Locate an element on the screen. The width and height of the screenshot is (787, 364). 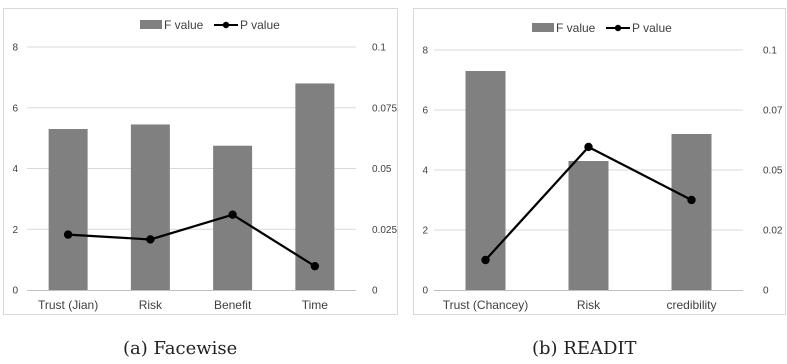
caption: (a) Facewise is located at coordinates (180, 348).